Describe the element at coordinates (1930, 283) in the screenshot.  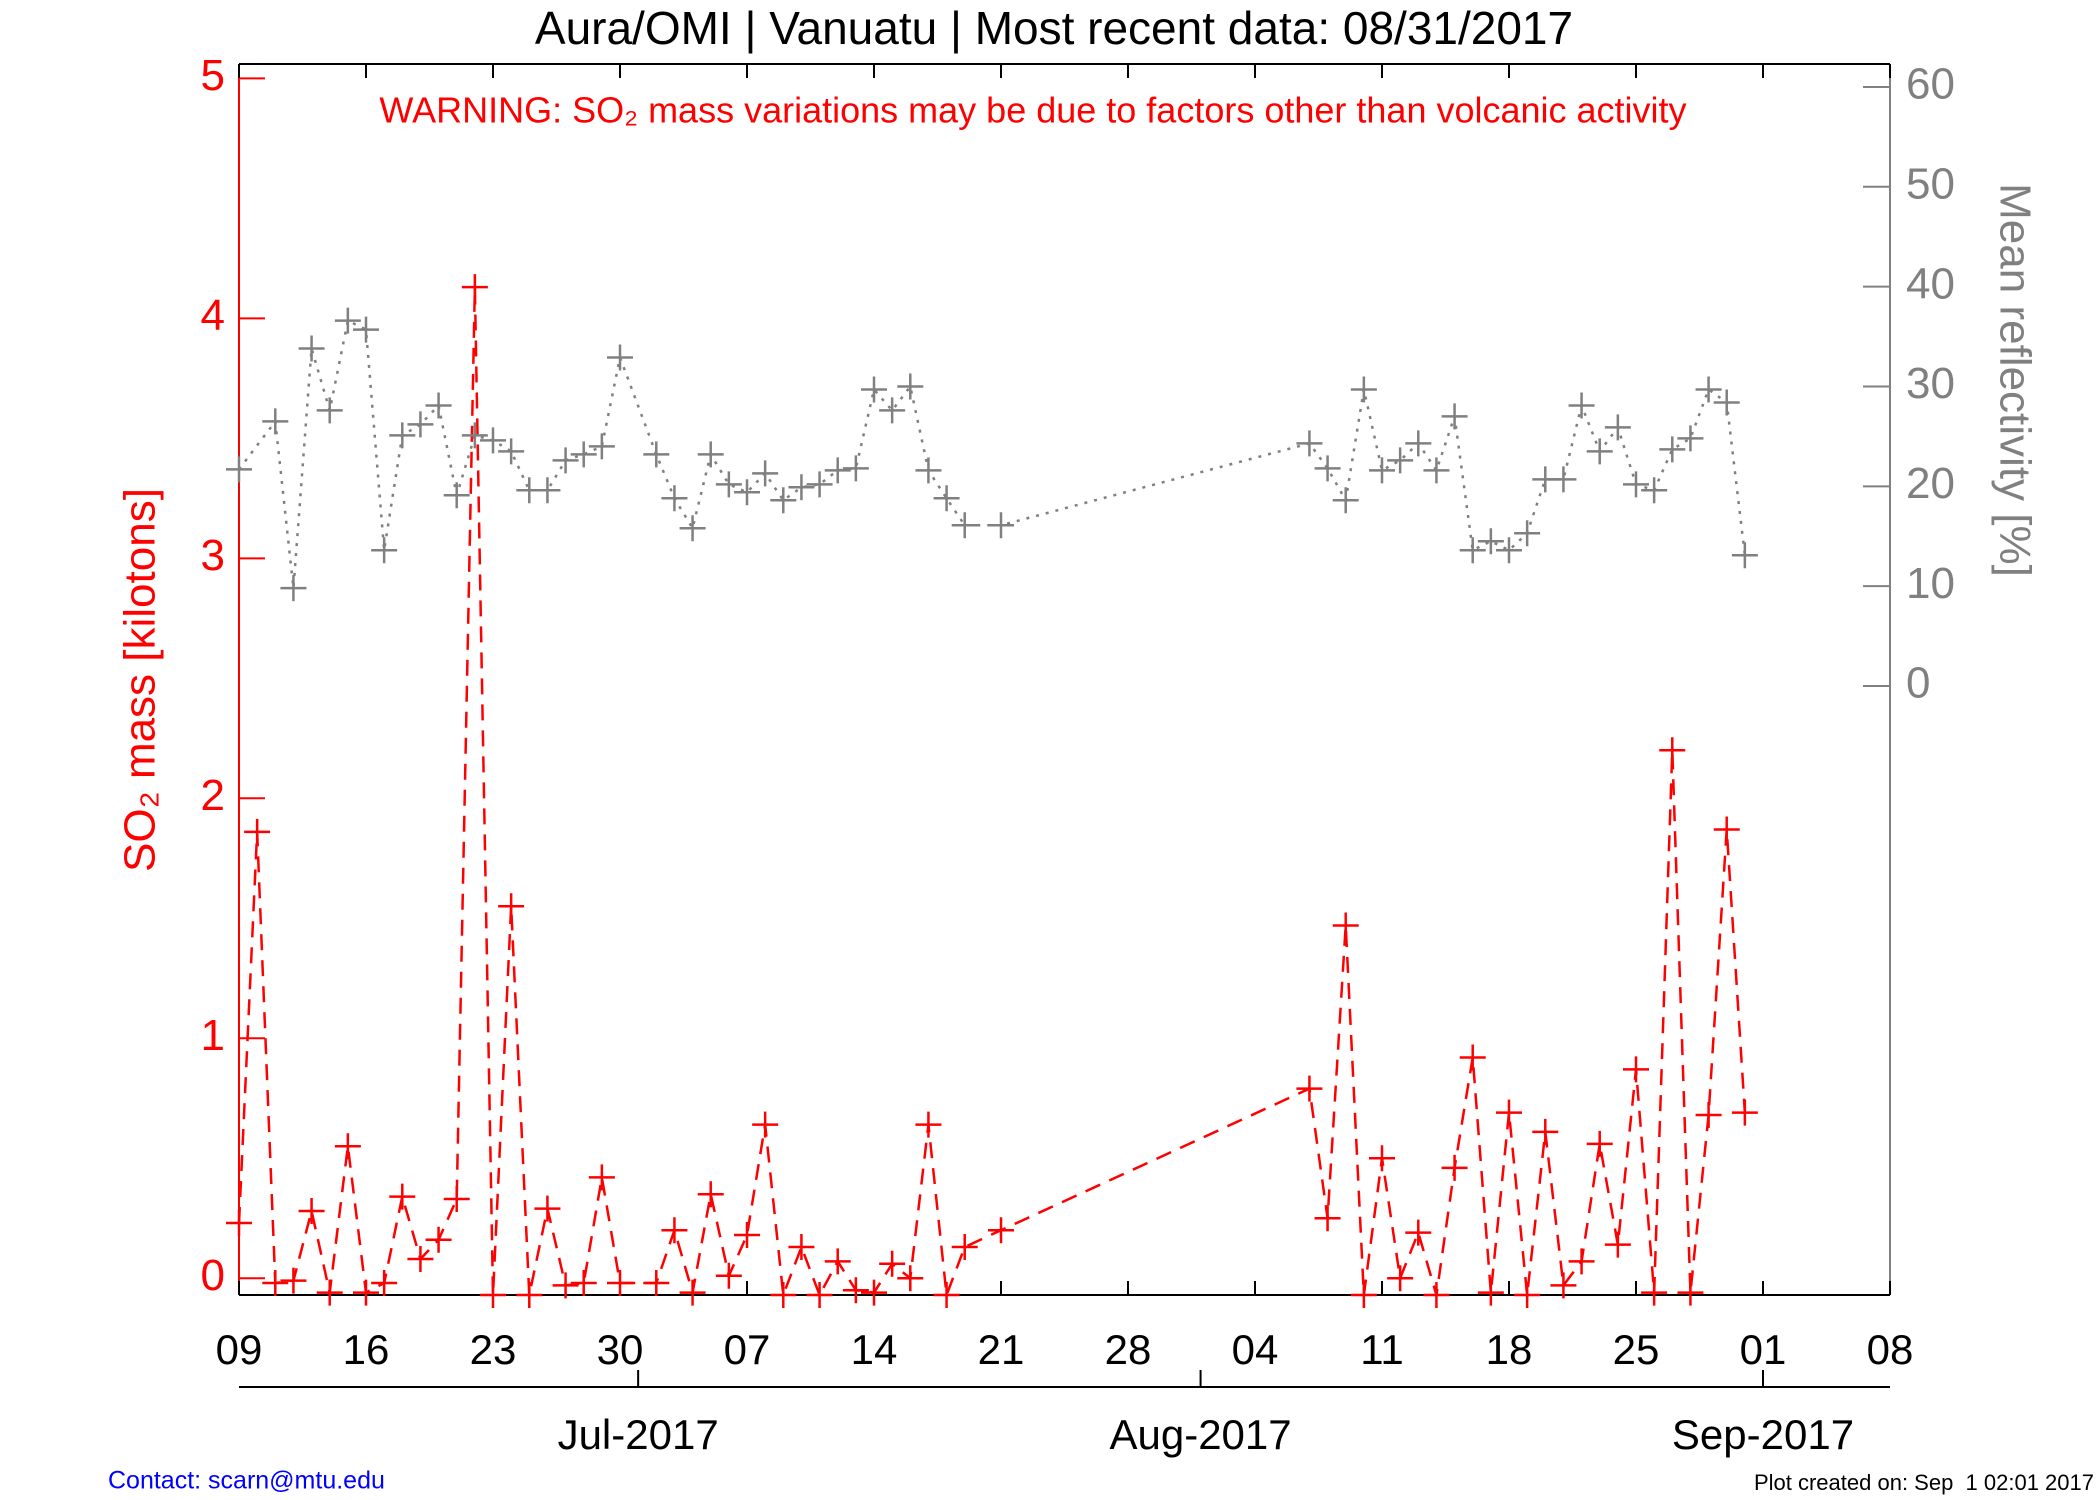
I see `y2-tick-label: 40` at that location.